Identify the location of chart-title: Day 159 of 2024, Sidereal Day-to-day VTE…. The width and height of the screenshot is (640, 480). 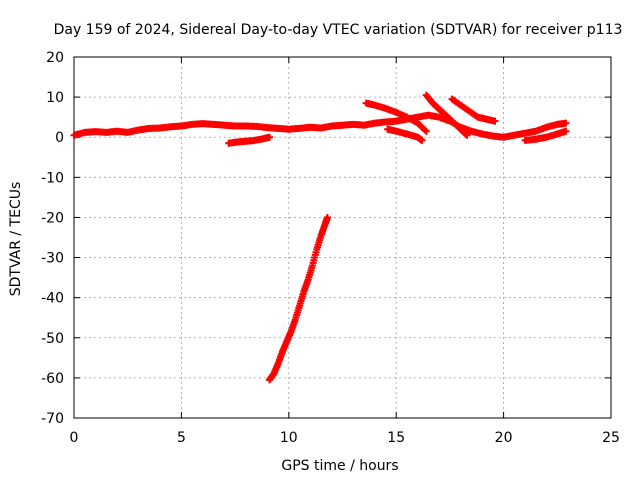
(338, 30).